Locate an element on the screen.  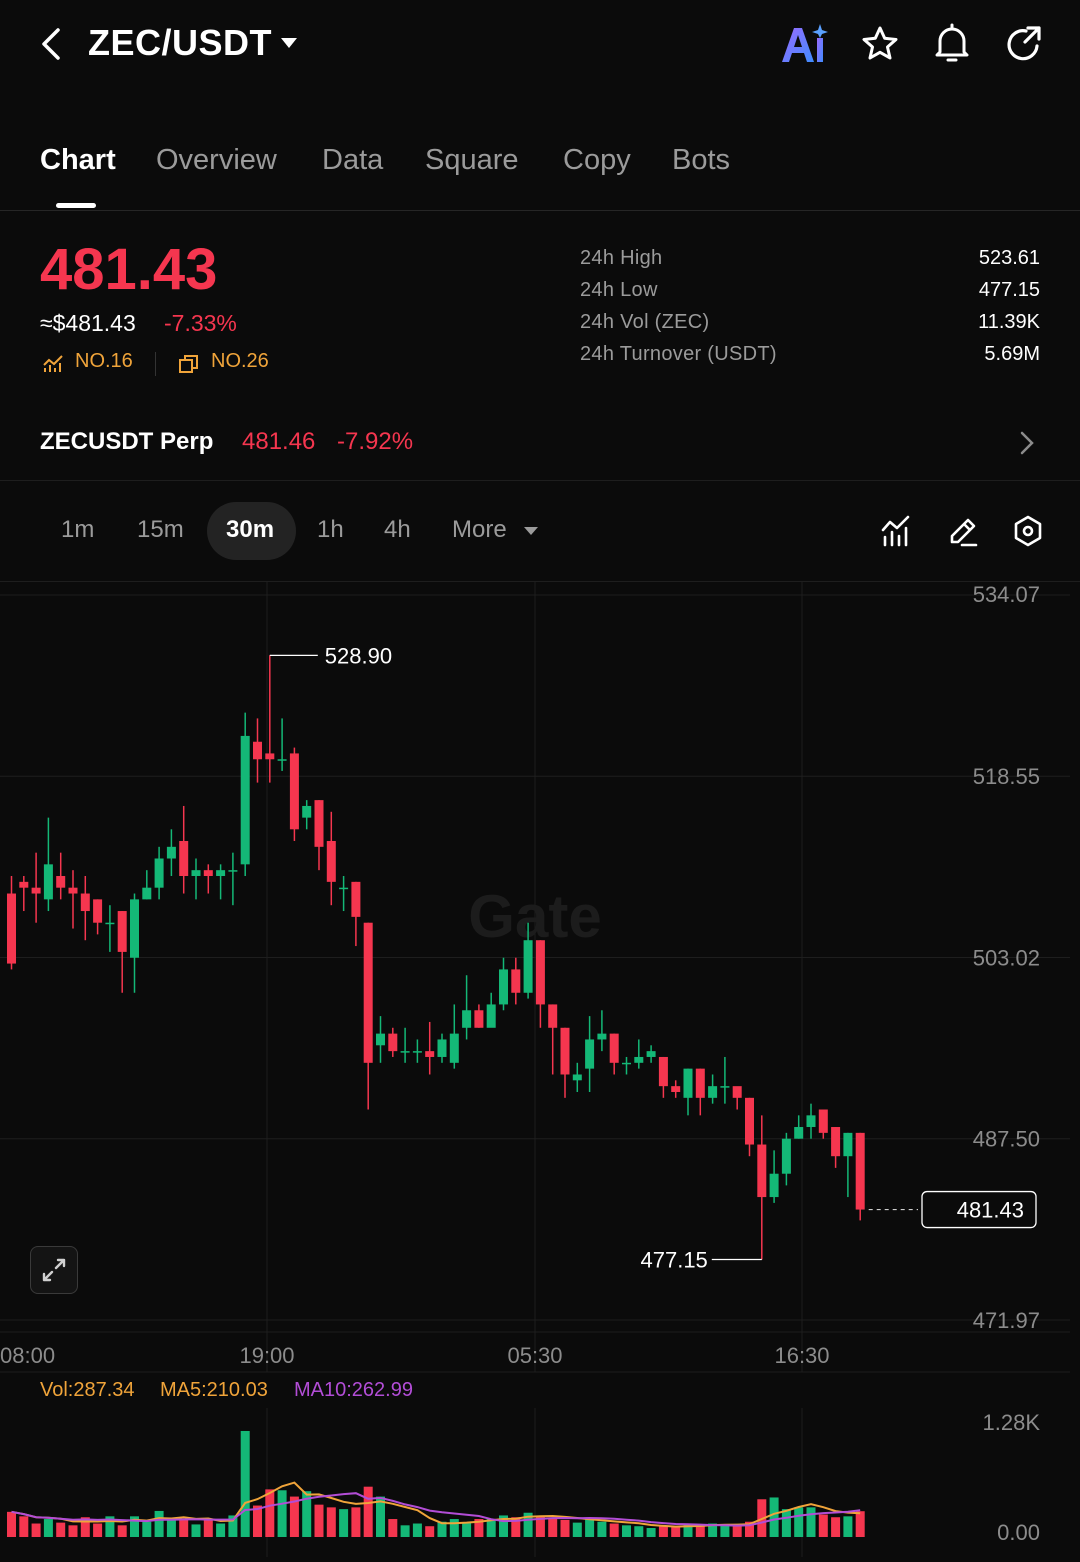
timeframe-15m: 15m is located at coordinates (160, 529).